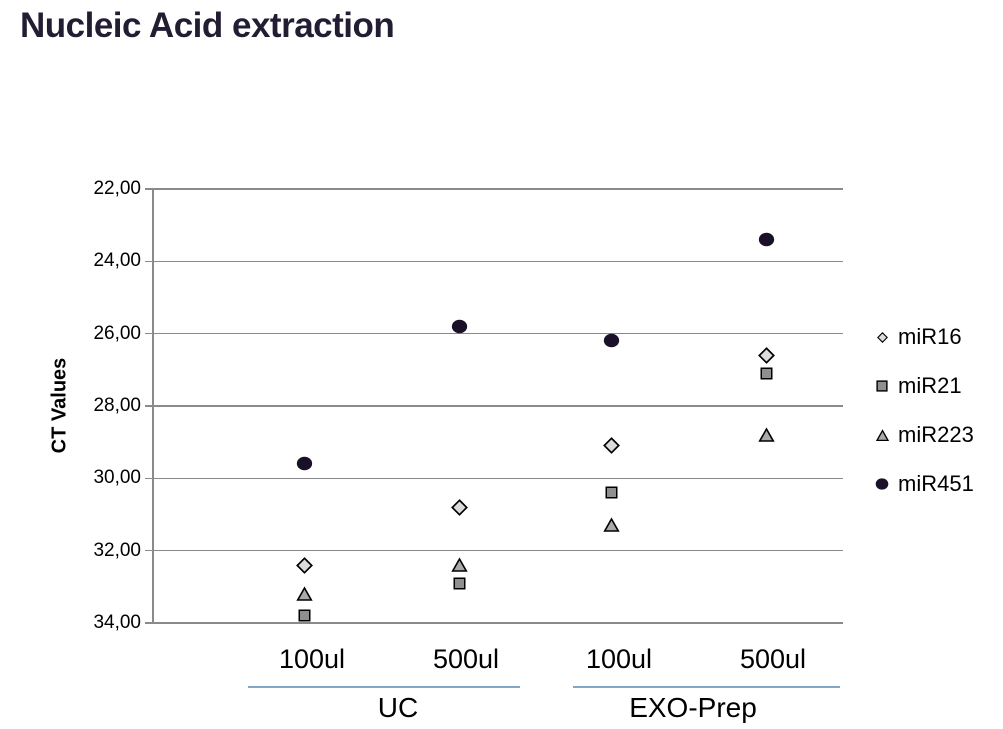  Describe the element at coordinates (153, 406) in the screenshot. I see `y-axis-line` at that location.